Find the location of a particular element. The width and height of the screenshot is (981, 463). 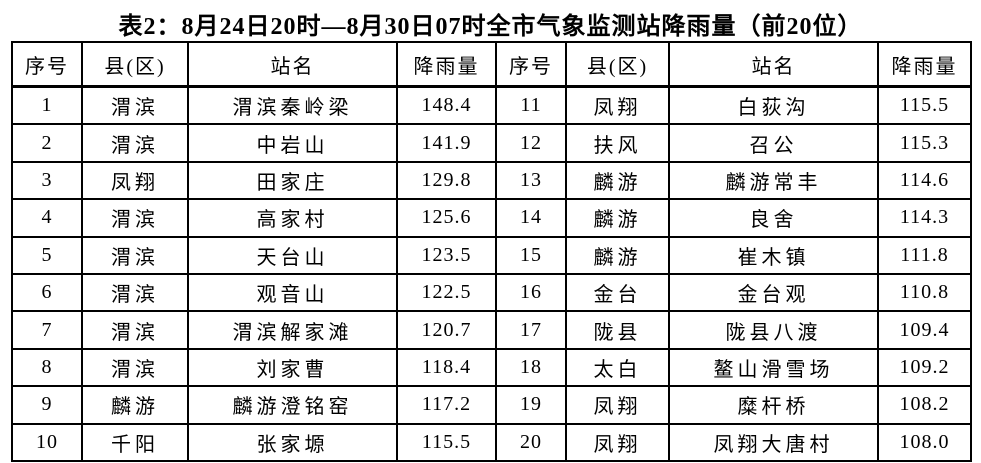

table-row: 2 渭滨 中岩山 141.9 12 扶风 召公 115.3 is located at coordinates (491, 143).